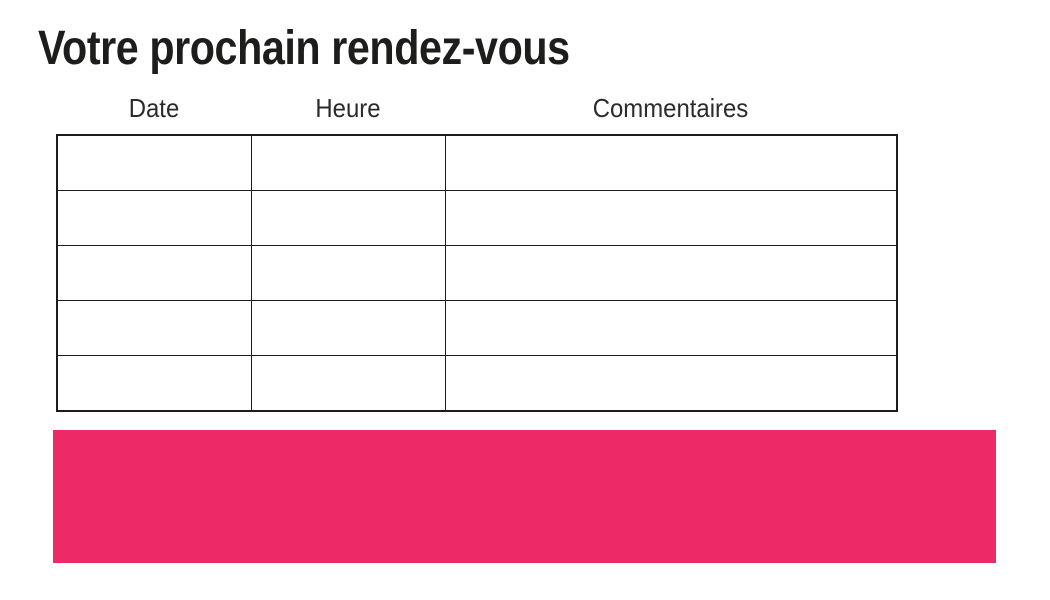 The width and height of the screenshot is (1050, 600). I want to click on column-header-commentaires: Commentaires, so click(670, 108).